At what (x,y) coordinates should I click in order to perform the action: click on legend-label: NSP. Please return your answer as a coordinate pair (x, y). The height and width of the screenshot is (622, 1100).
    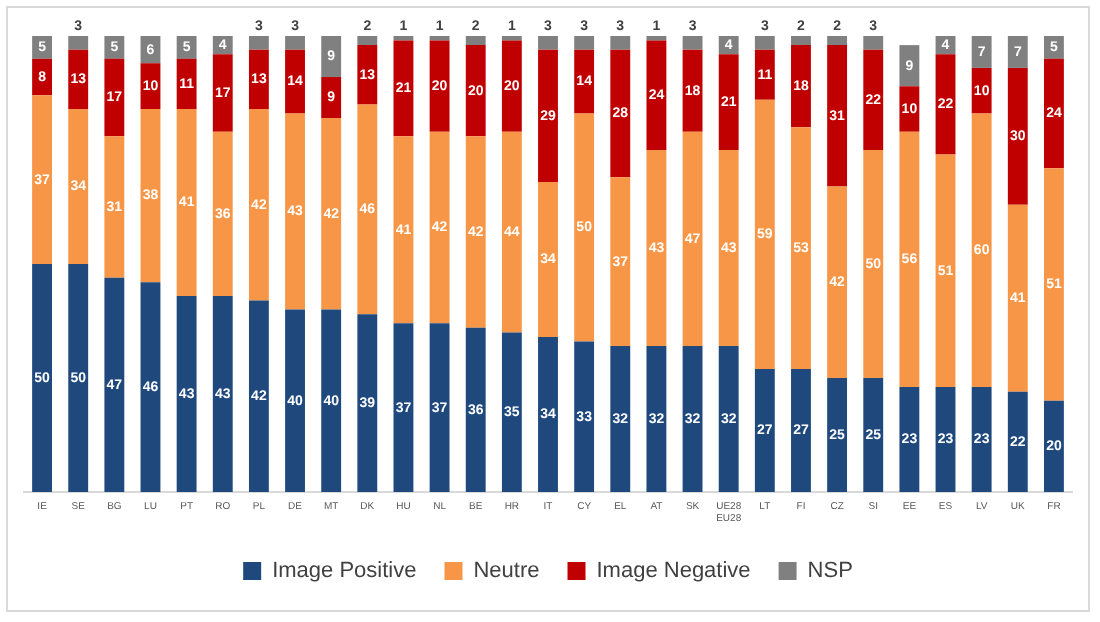
    Looking at the image, I should click on (830, 571).